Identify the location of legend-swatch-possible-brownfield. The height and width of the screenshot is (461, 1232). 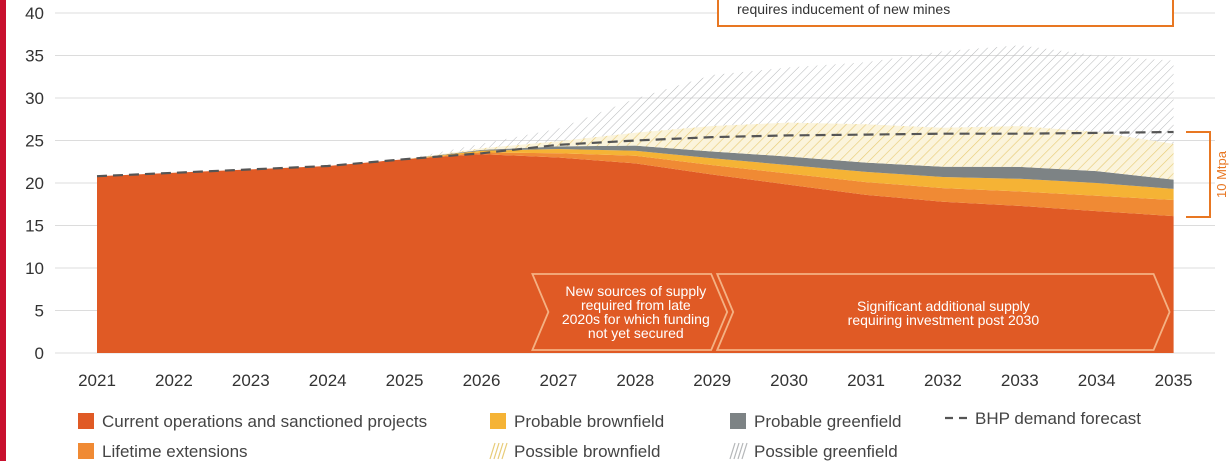
(498, 451).